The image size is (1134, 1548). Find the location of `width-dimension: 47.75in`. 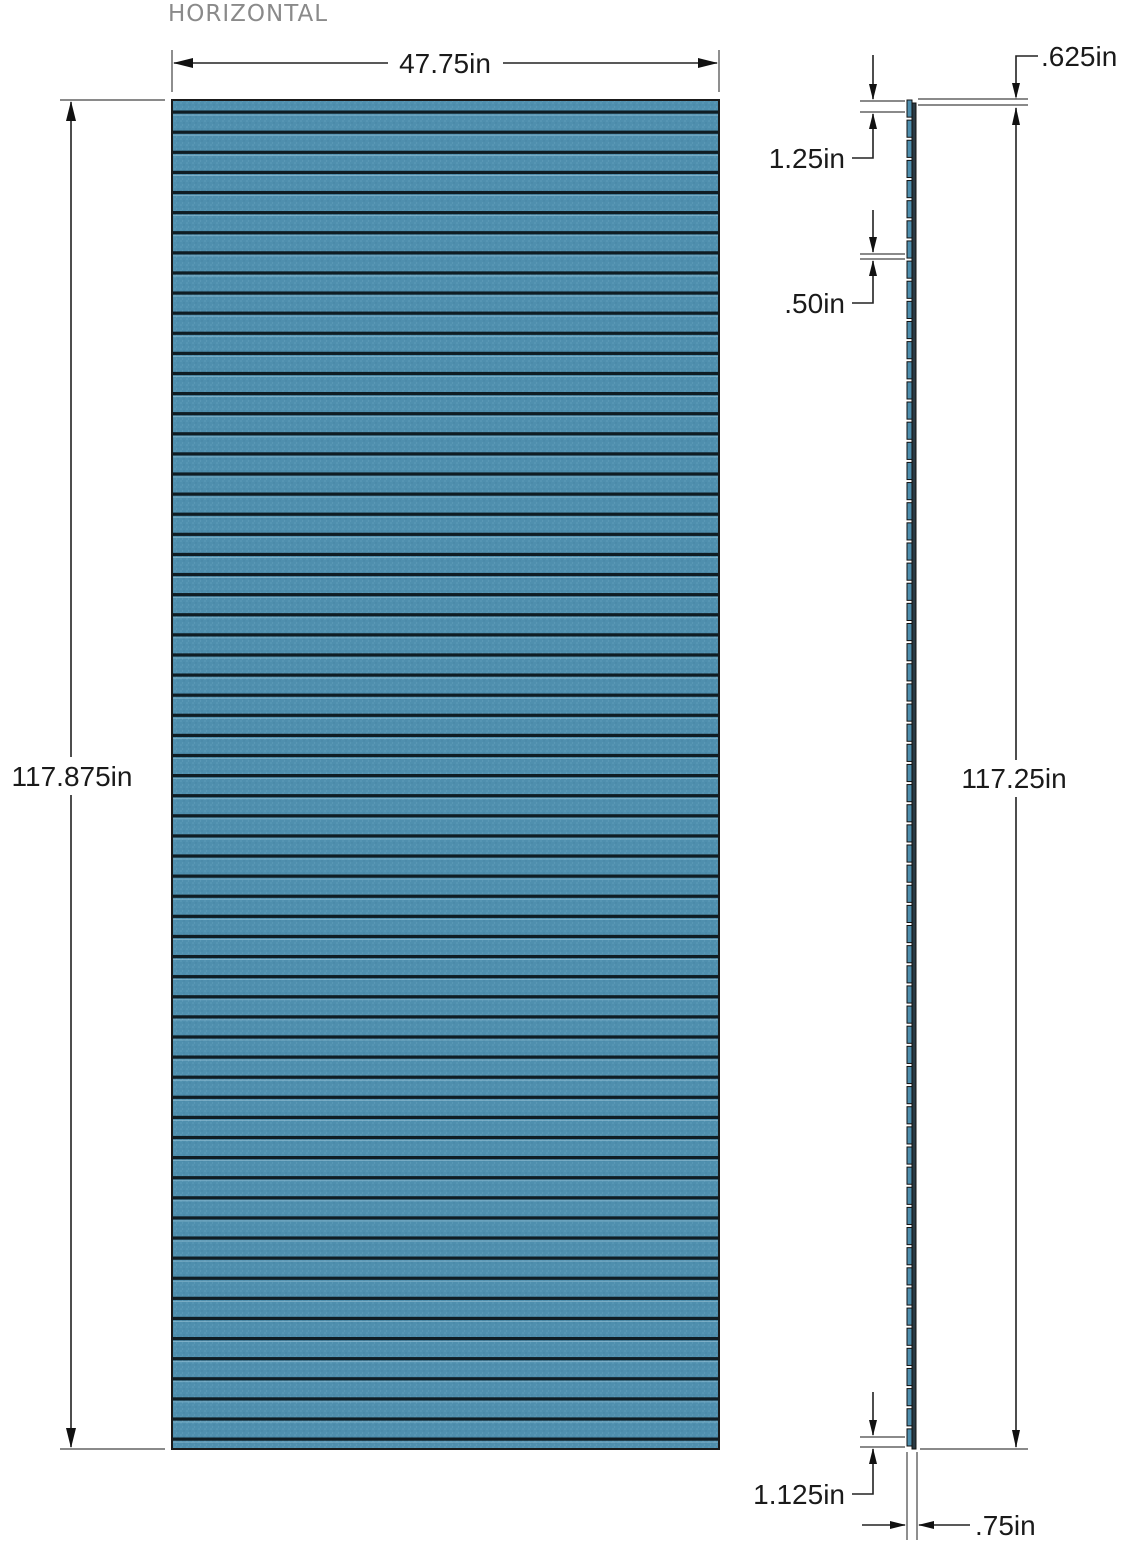

width-dimension: 47.75in is located at coordinates (445, 70).